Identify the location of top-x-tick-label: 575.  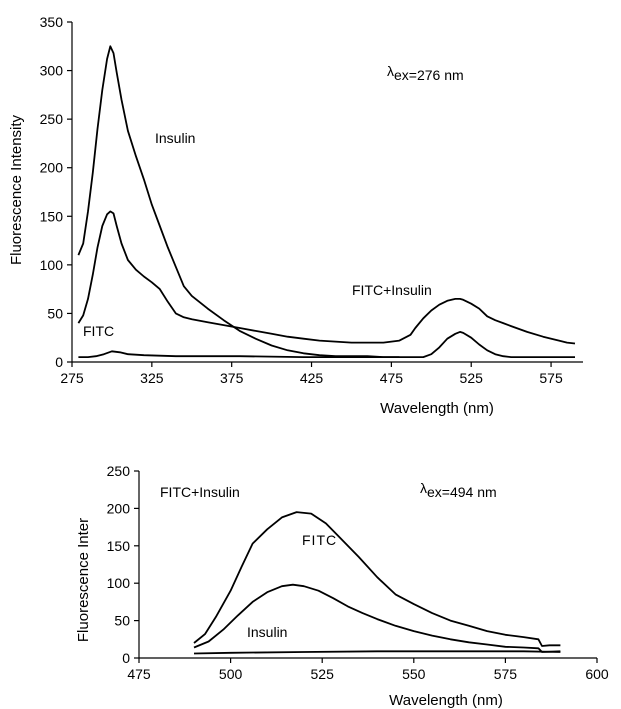
(551, 378).